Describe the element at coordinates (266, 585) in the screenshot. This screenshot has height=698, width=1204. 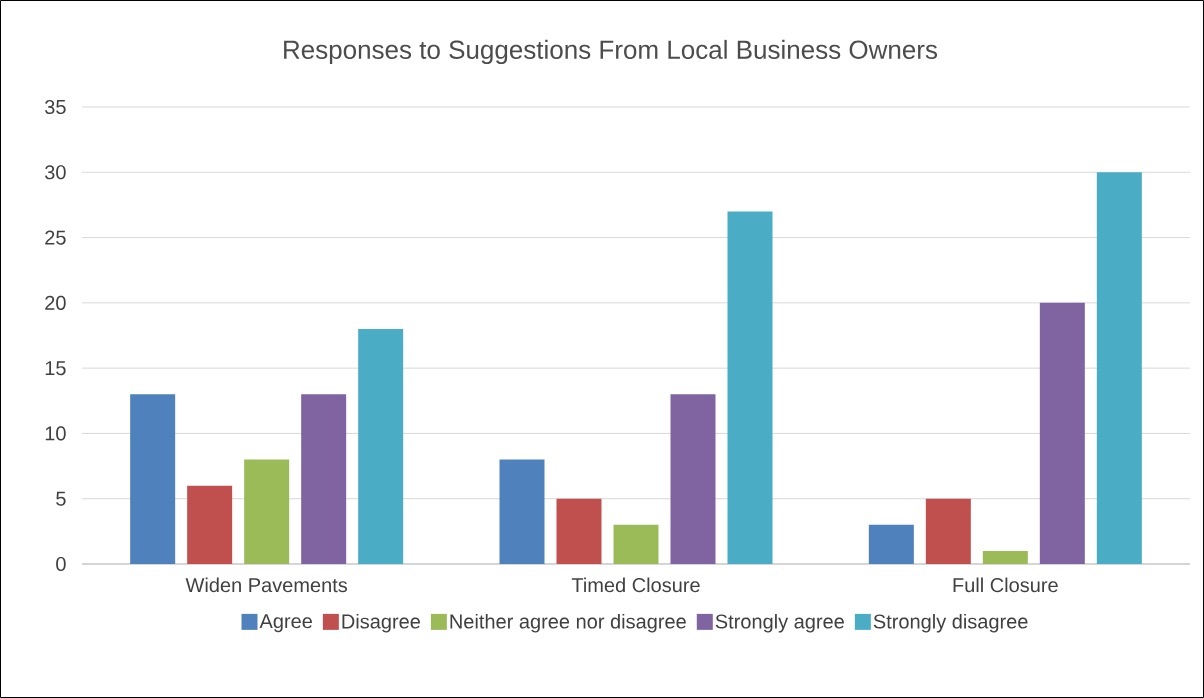
I see `x-tick-label: Widen Pavements` at that location.